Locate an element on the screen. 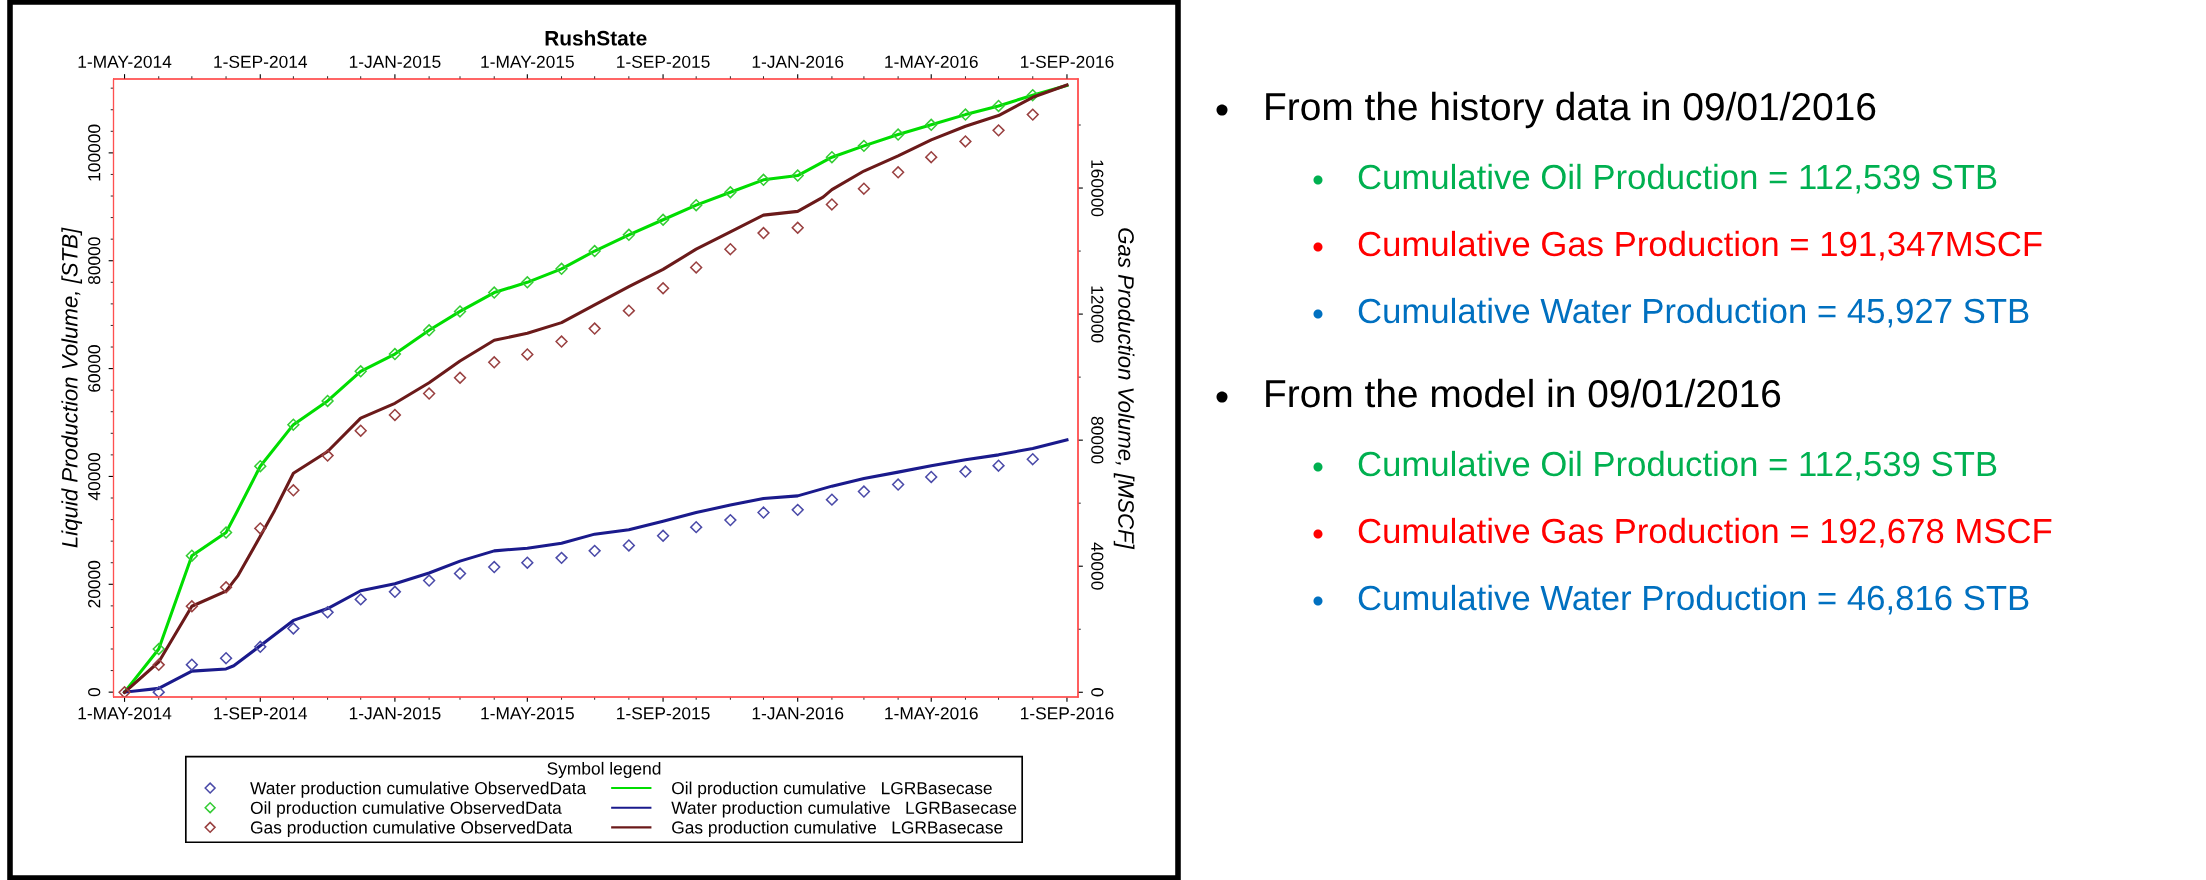 This screenshot has width=2206, height=880. x2-tick-label: 1-MAY-2014 is located at coordinates (125, 61).